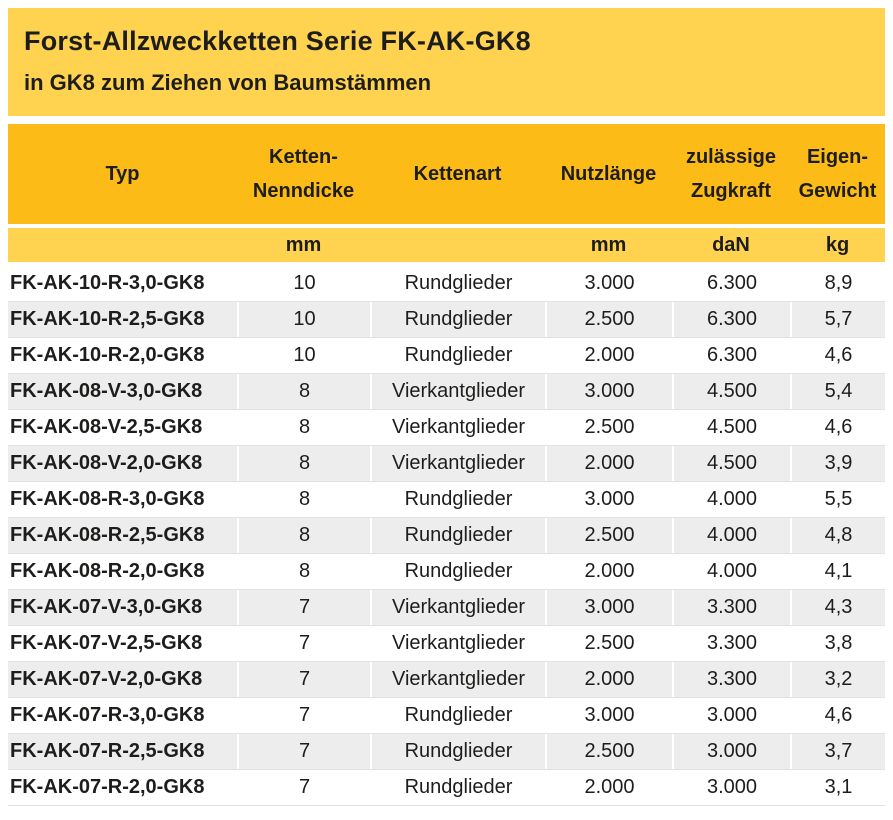 Image resolution: width=893 pixels, height=820 pixels. Describe the element at coordinates (608, 174) in the screenshot. I see `column-header-line: Nutzlänge` at that location.